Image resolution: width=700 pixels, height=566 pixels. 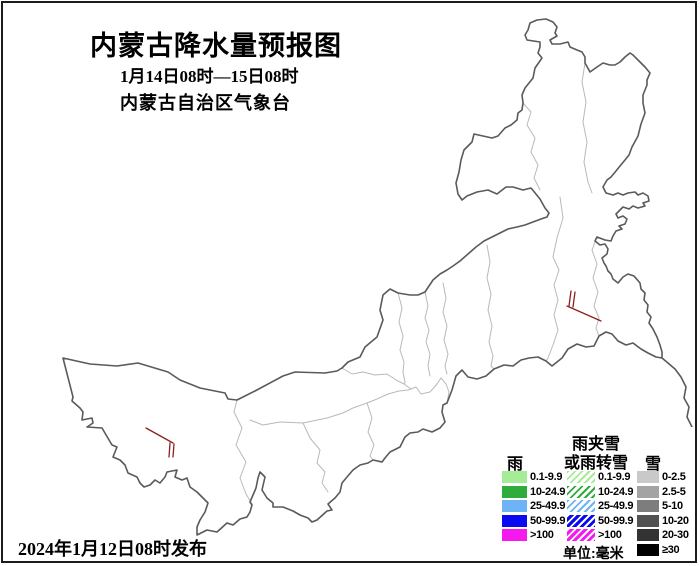 What do you see at coordinates (595, 463) in the screenshot?
I see `legend-header-sleet-line2: 或雨转雪` at bounding box center [595, 463].